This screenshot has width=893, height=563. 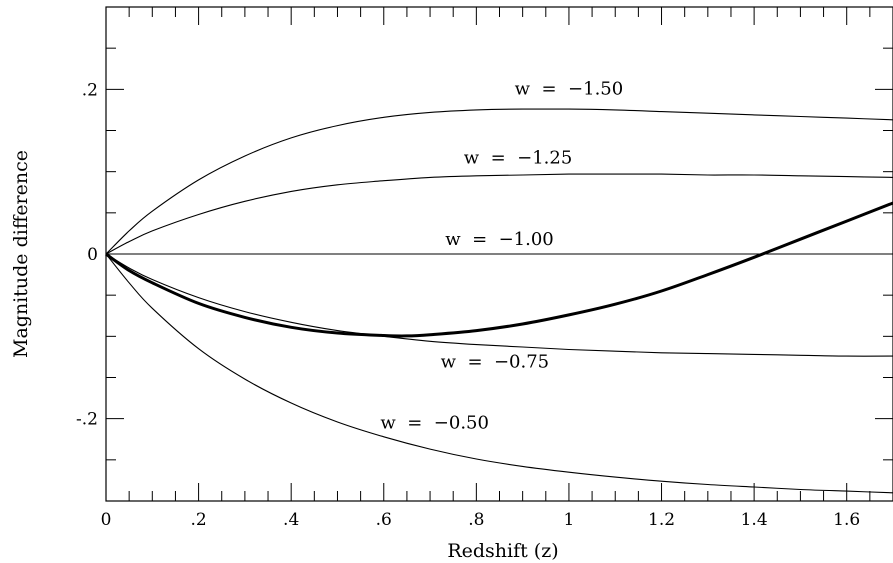 I want to click on y-tick-label: -.2, so click(x=87, y=420).